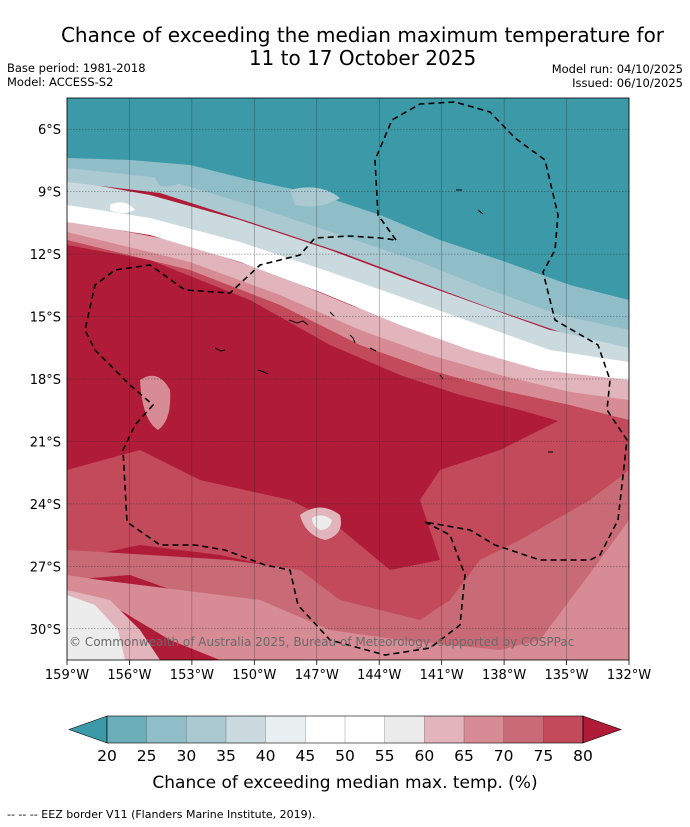  I want to click on colorbar-label: 70, so click(504, 756).